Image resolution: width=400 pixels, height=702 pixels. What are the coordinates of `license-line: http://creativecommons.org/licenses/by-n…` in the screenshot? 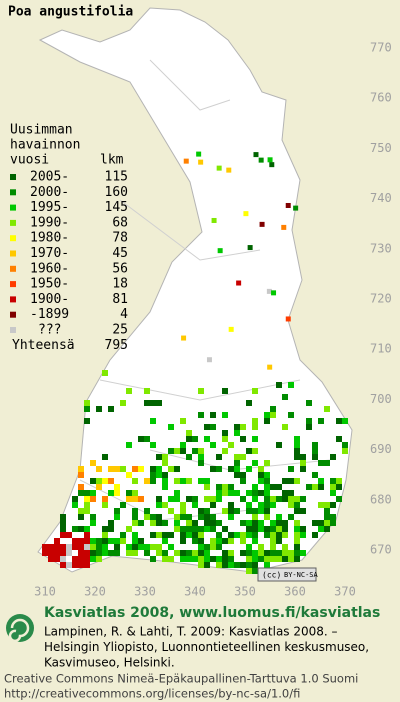 It's located at (152, 694).